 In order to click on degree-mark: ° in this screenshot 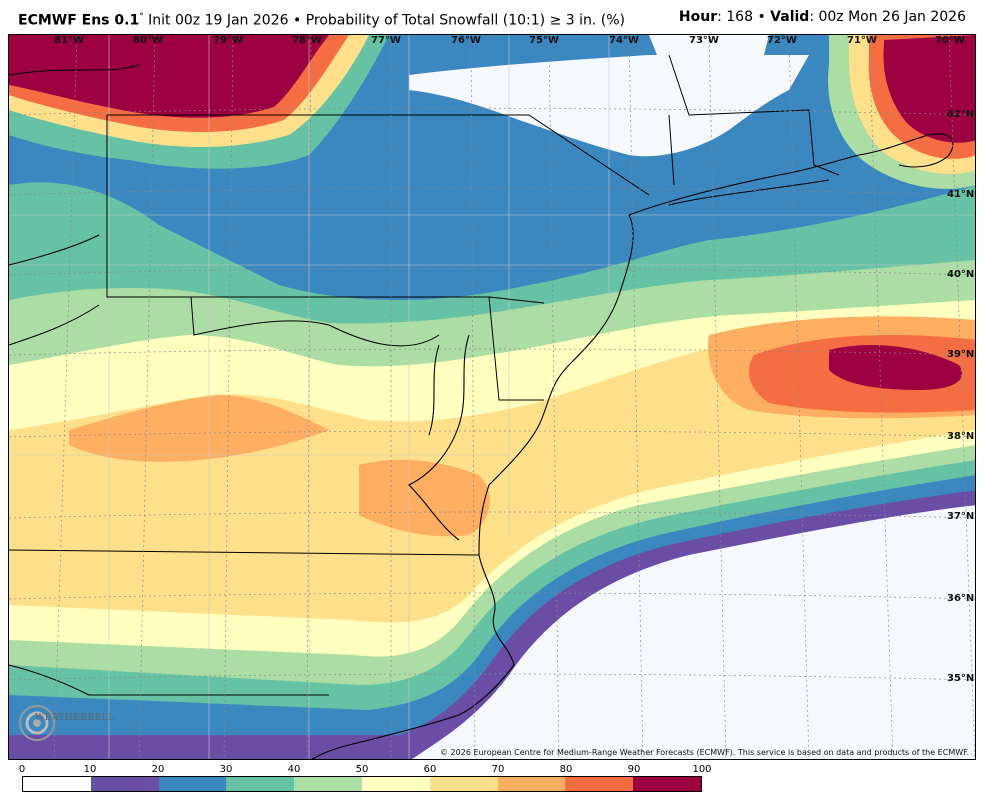, I will do `click(141, 17)`.